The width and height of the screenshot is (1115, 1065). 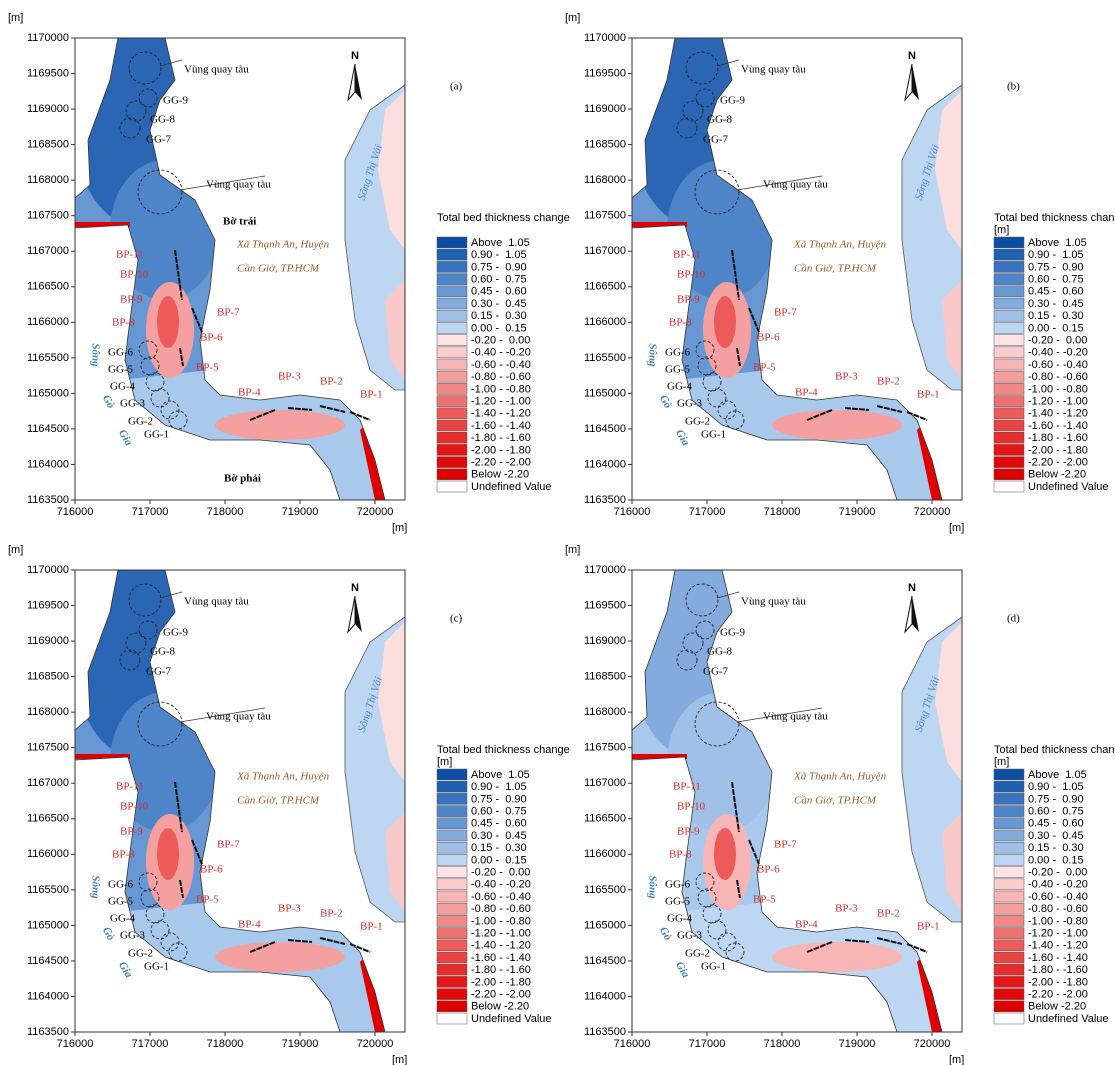 I want to click on y-tick-label: 1165000, so click(x=48, y=393).